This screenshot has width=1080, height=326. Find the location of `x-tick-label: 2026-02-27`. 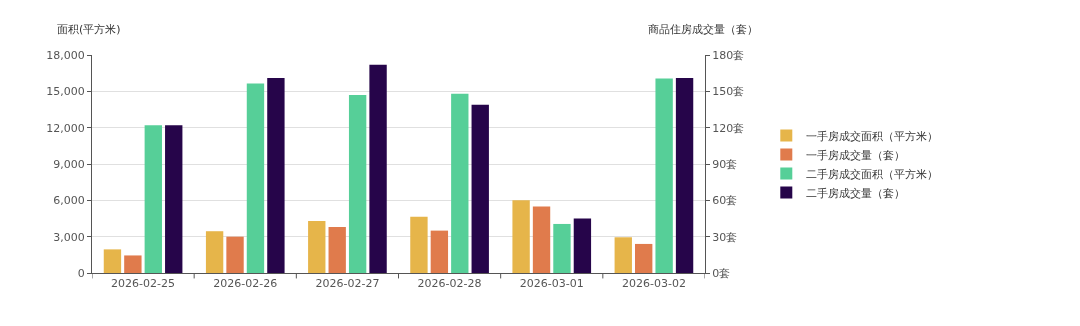

x-tick-label: 2026-02-27 is located at coordinates (347, 284).